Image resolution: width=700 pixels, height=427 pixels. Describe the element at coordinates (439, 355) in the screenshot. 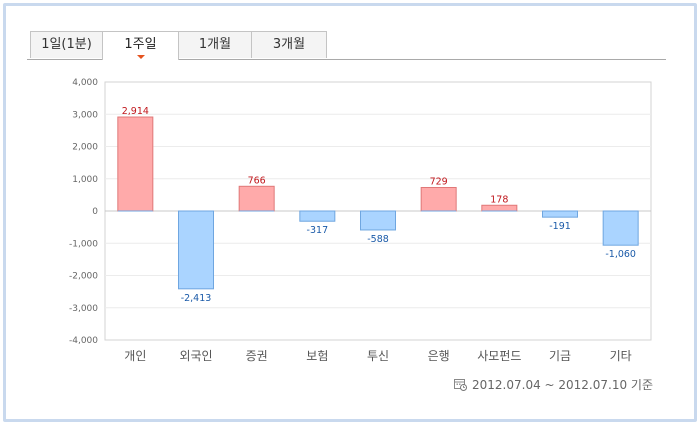

I see `category-label: 은행` at that location.